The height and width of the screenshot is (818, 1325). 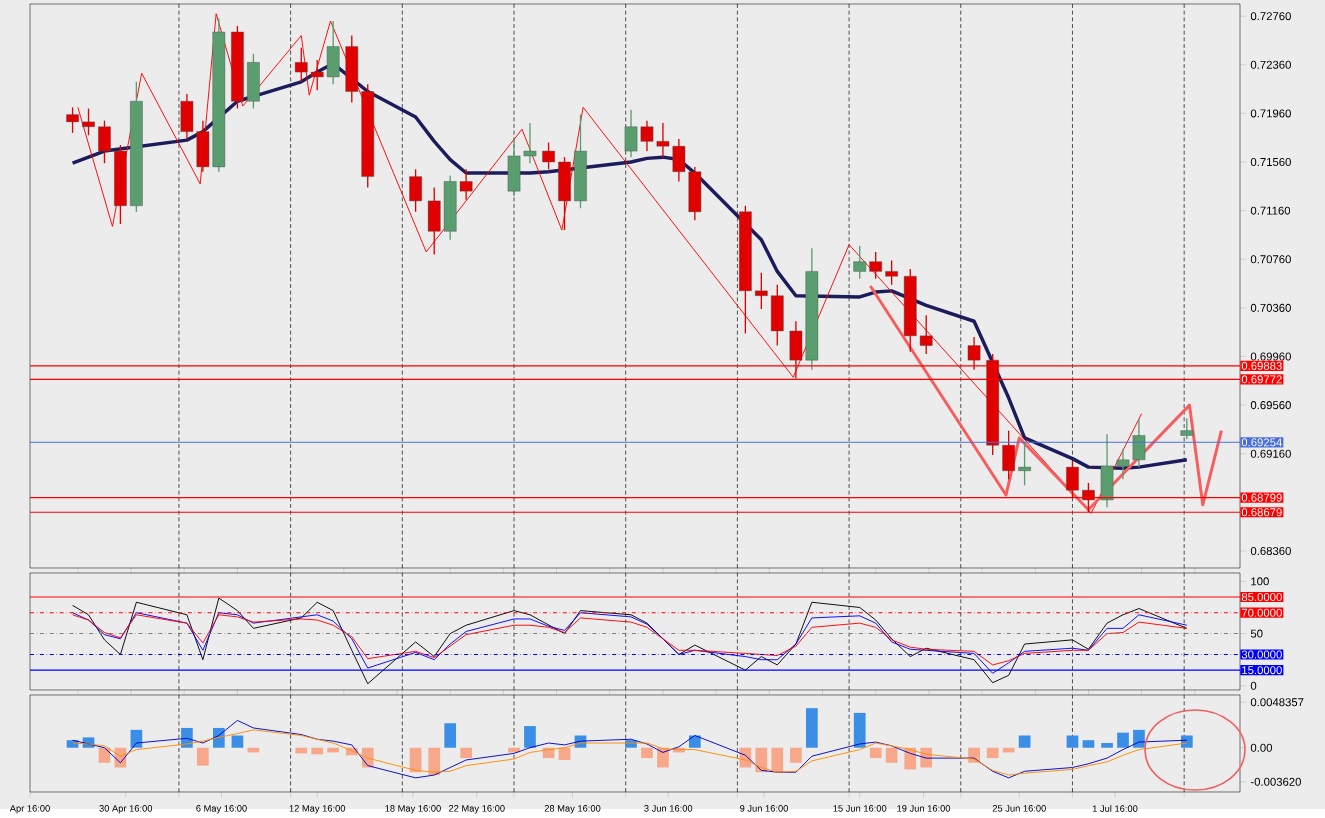 What do you see at coordinates (1270, 259) in the screenshot?
I see `y-tick-label: 0.70760` at bounding box center [1270, 259].